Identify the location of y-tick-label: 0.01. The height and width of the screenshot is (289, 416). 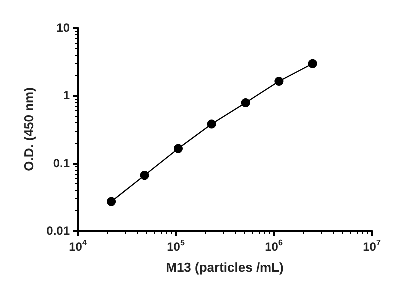
(58, 231).